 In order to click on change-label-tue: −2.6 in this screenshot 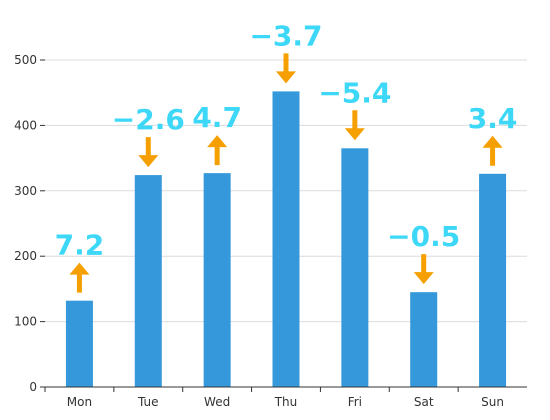, I will do `click(148, 119)`.